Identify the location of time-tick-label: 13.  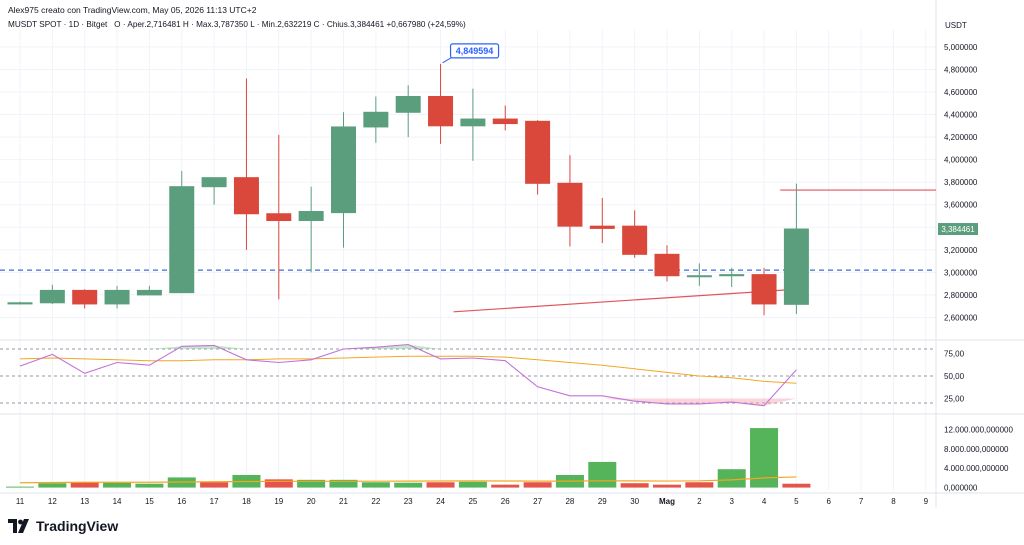
(84, 501).